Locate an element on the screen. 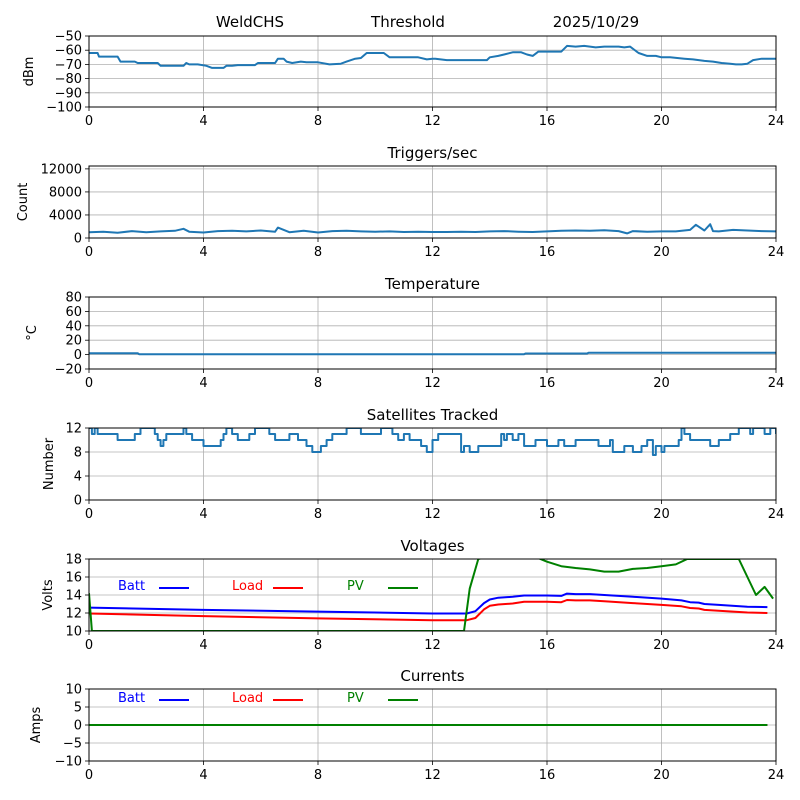  header-station: WeldCHS is located at coordinates (250, 22).